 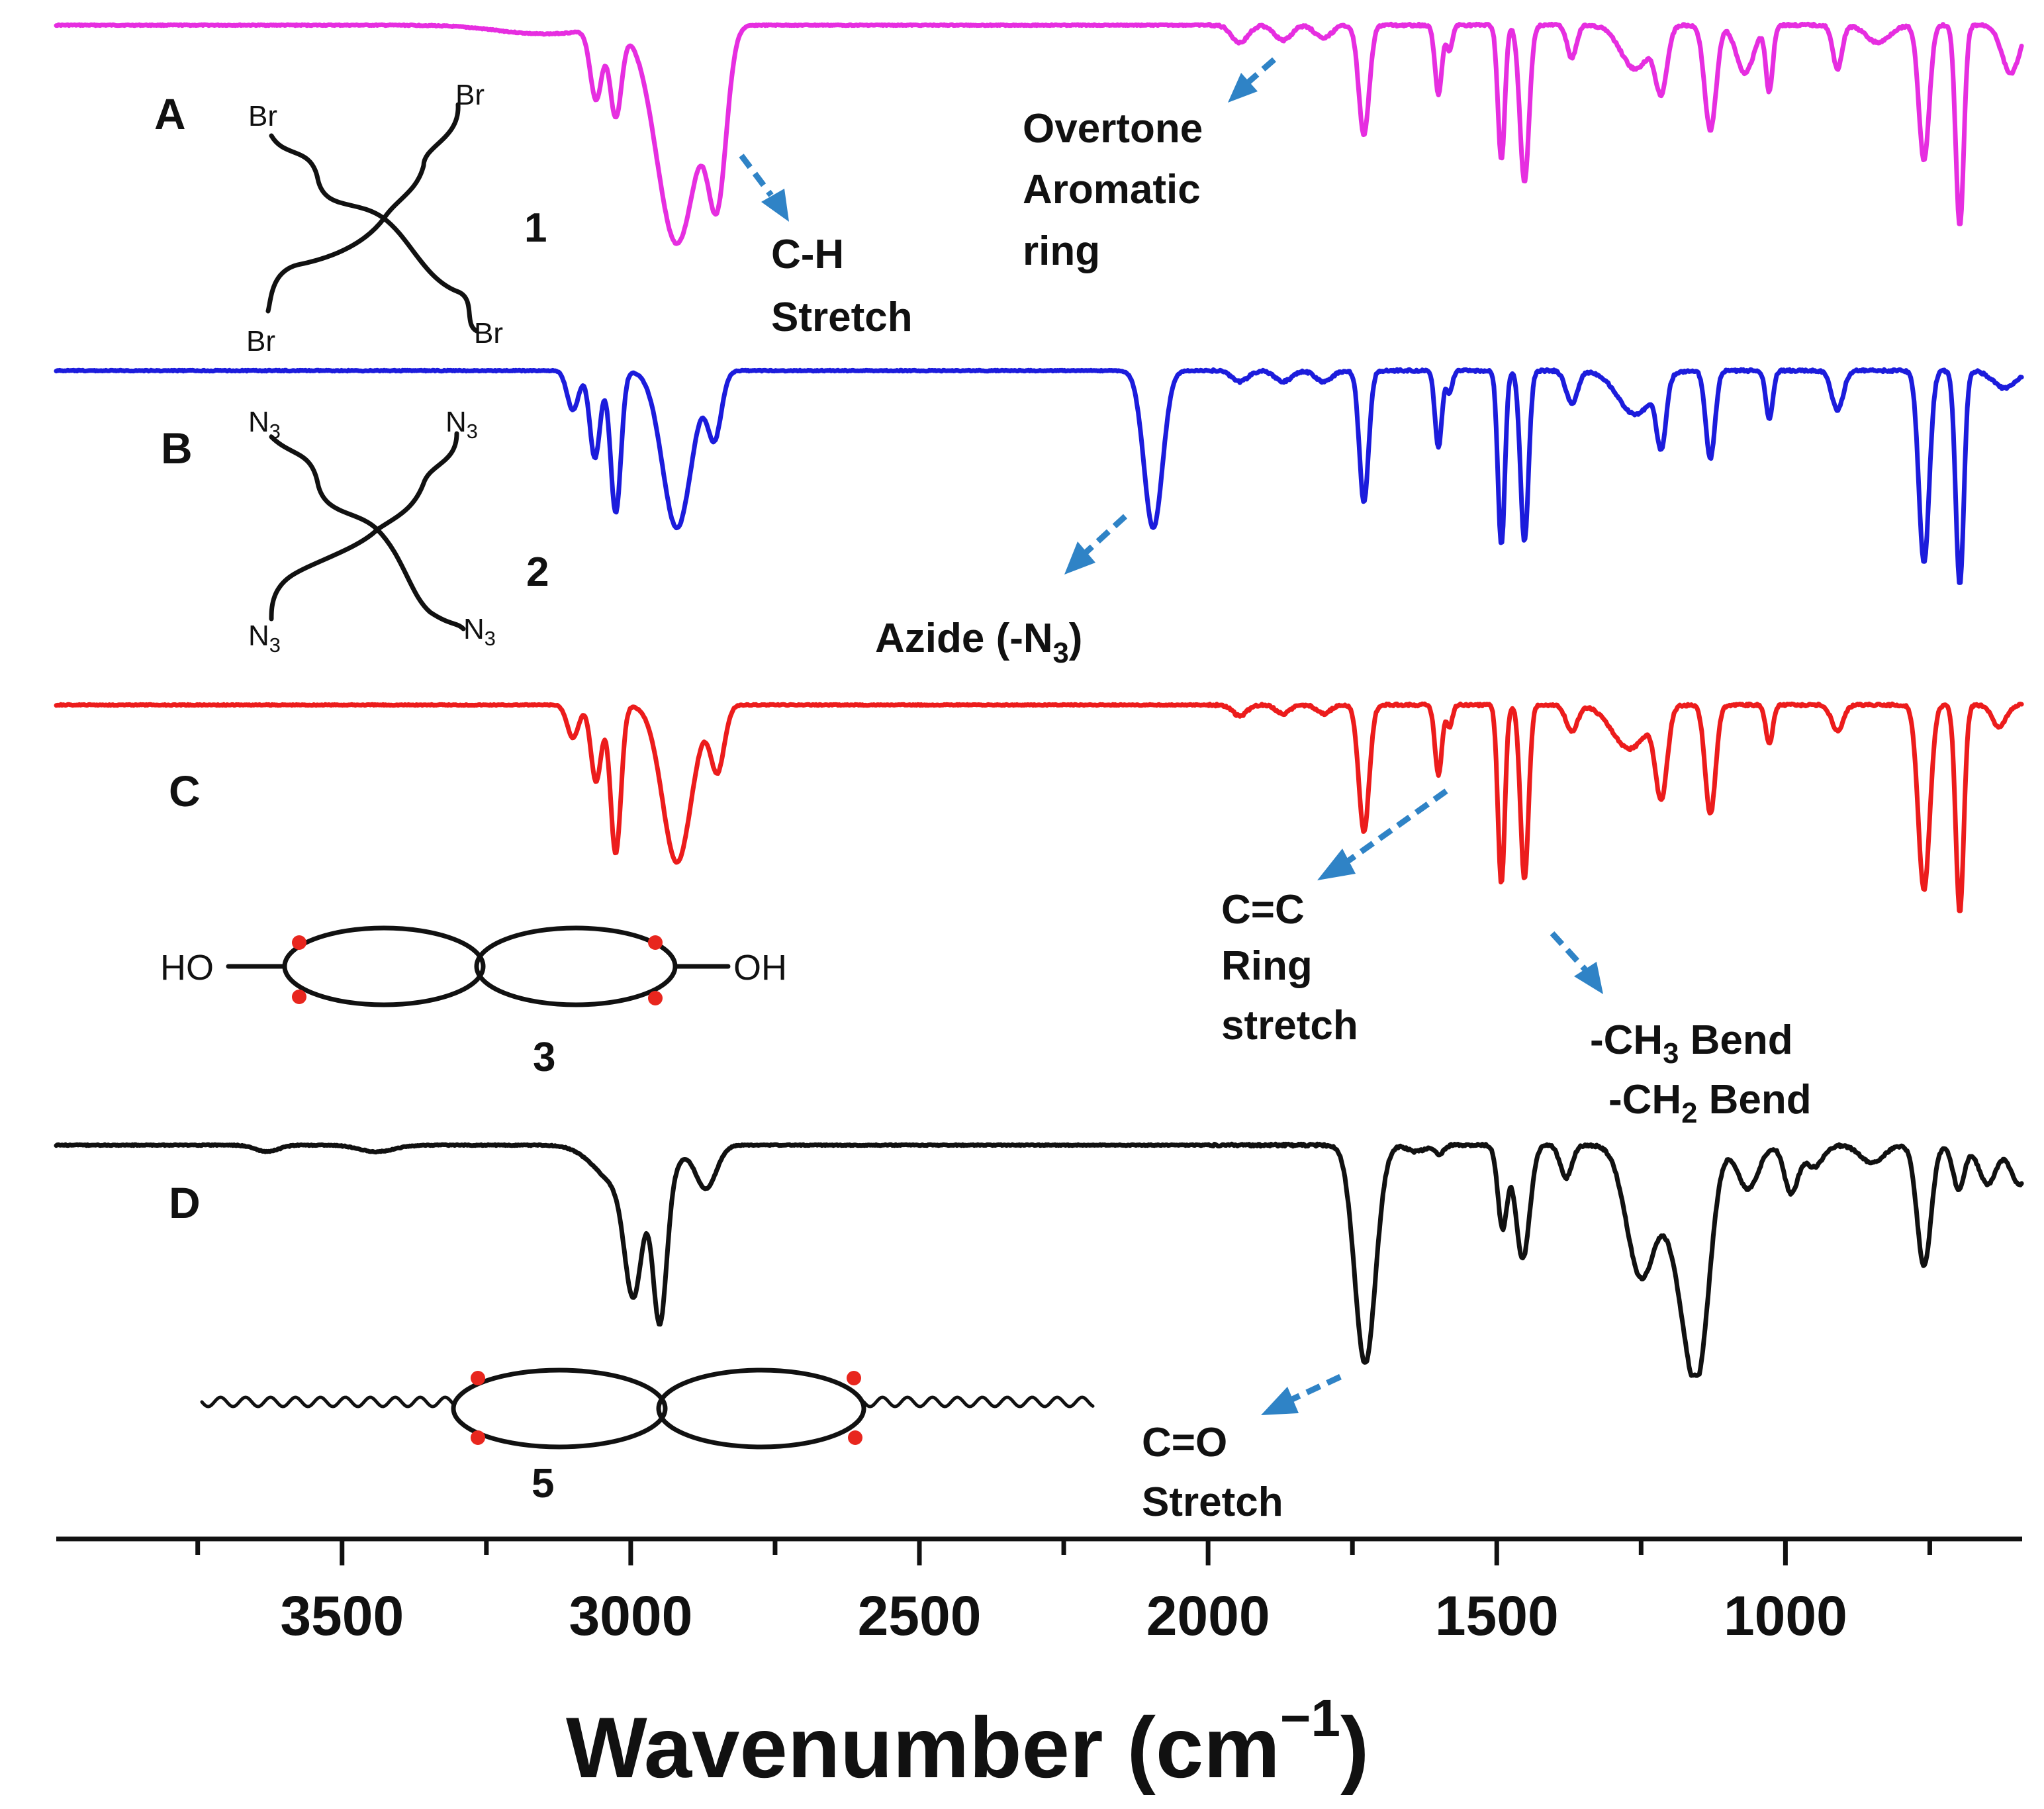 What do you see at coordinates (1497, 1616) in the screenshot?
I see `x-tick-label: 1500` at bounding box center [1497, 1616].